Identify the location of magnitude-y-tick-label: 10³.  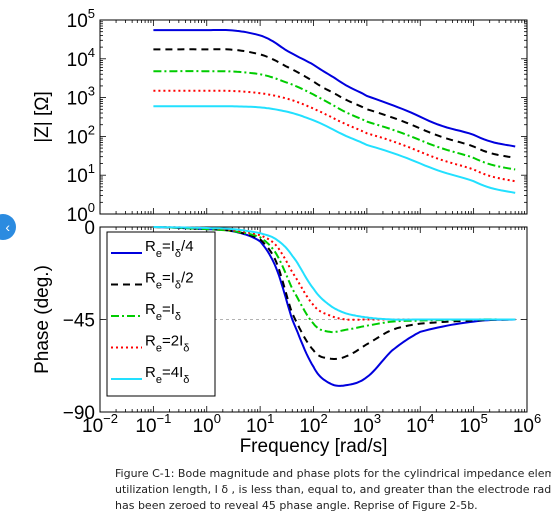
(81, 97).